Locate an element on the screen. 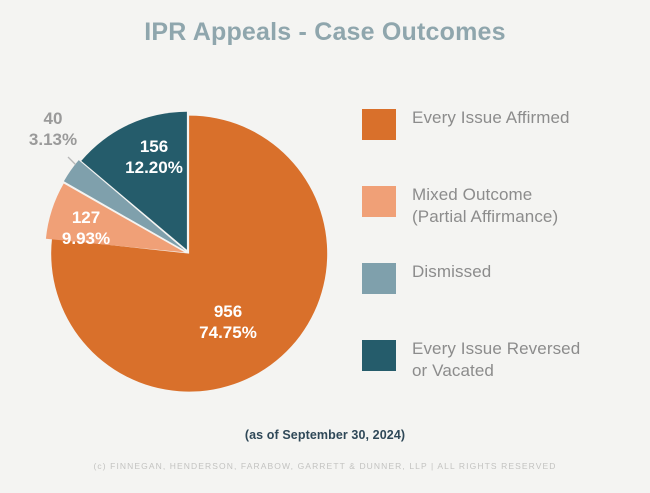 The image size is (650, 493). pie-slice-every-issue-reversed is located at coordinates (134, 180).